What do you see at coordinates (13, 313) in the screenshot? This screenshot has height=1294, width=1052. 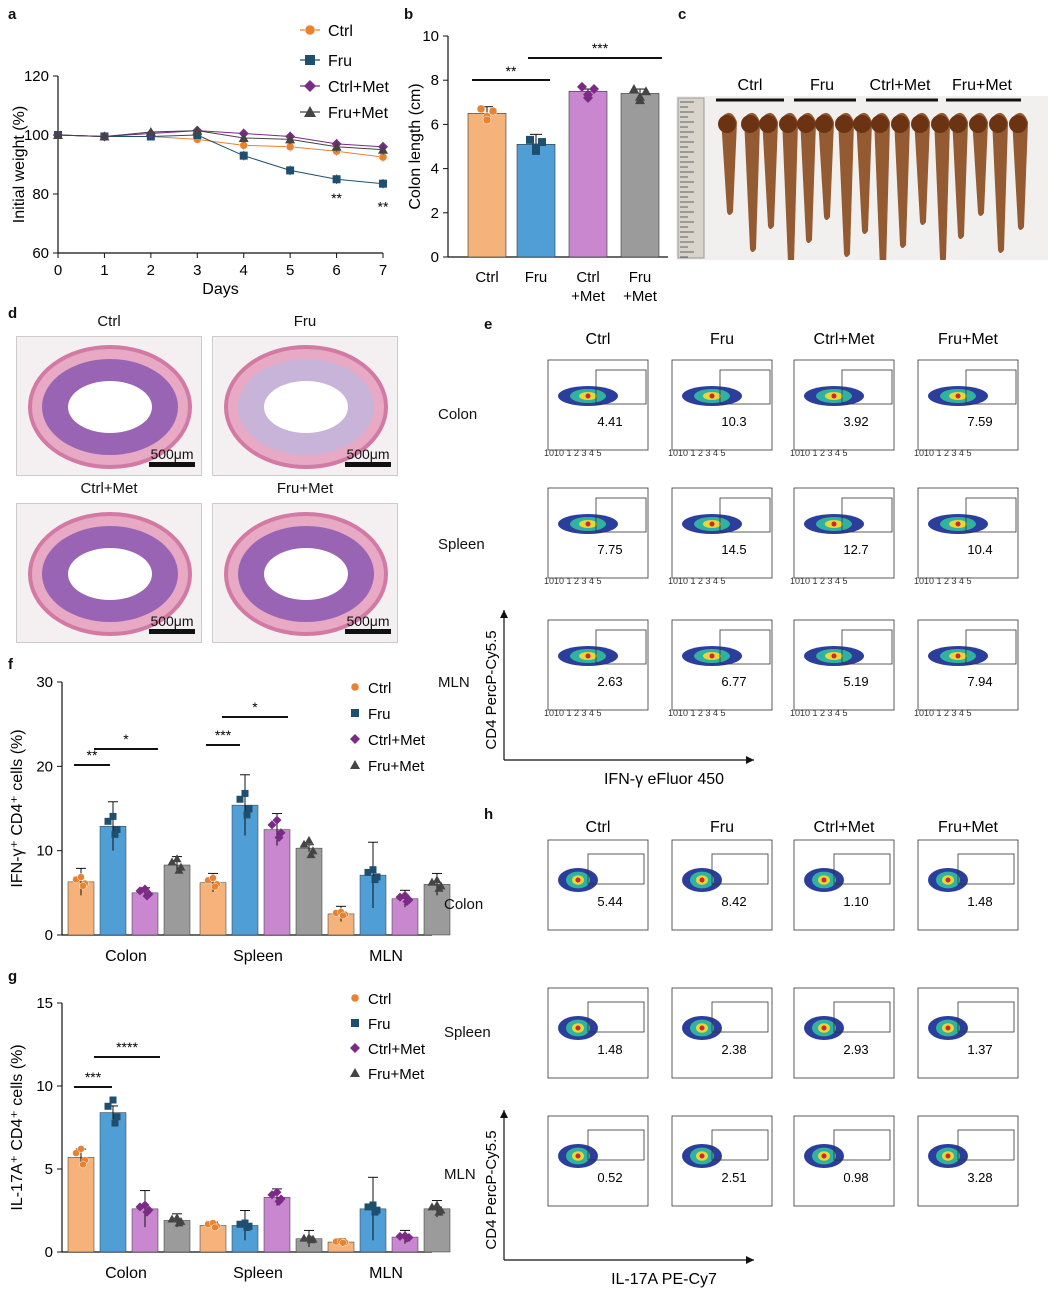 I see `panel-label-d: d` at bounding box center [13, 313].